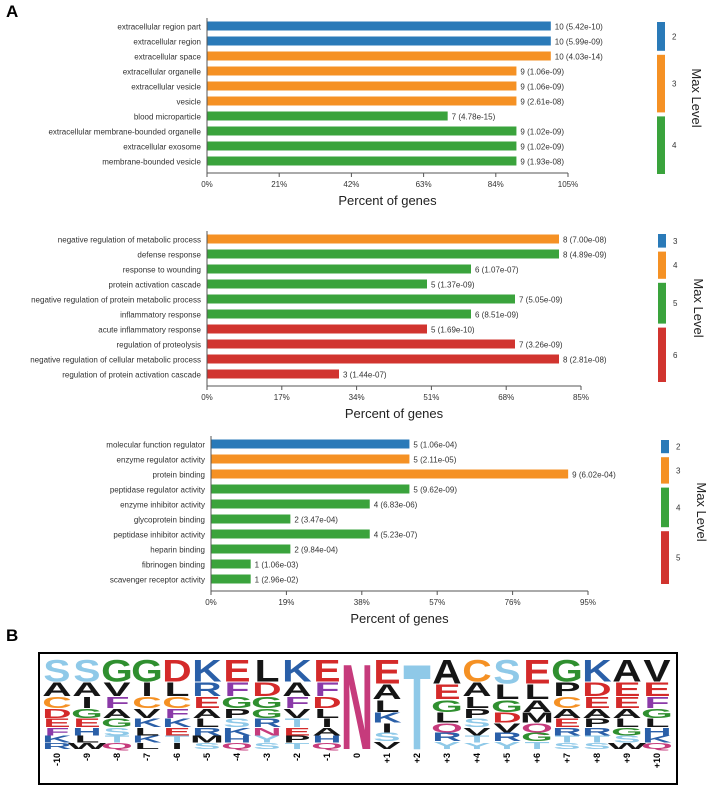 This screenshot has height=792, width=714. I want to click on x-tick-label: 0%, so click(207, 184).